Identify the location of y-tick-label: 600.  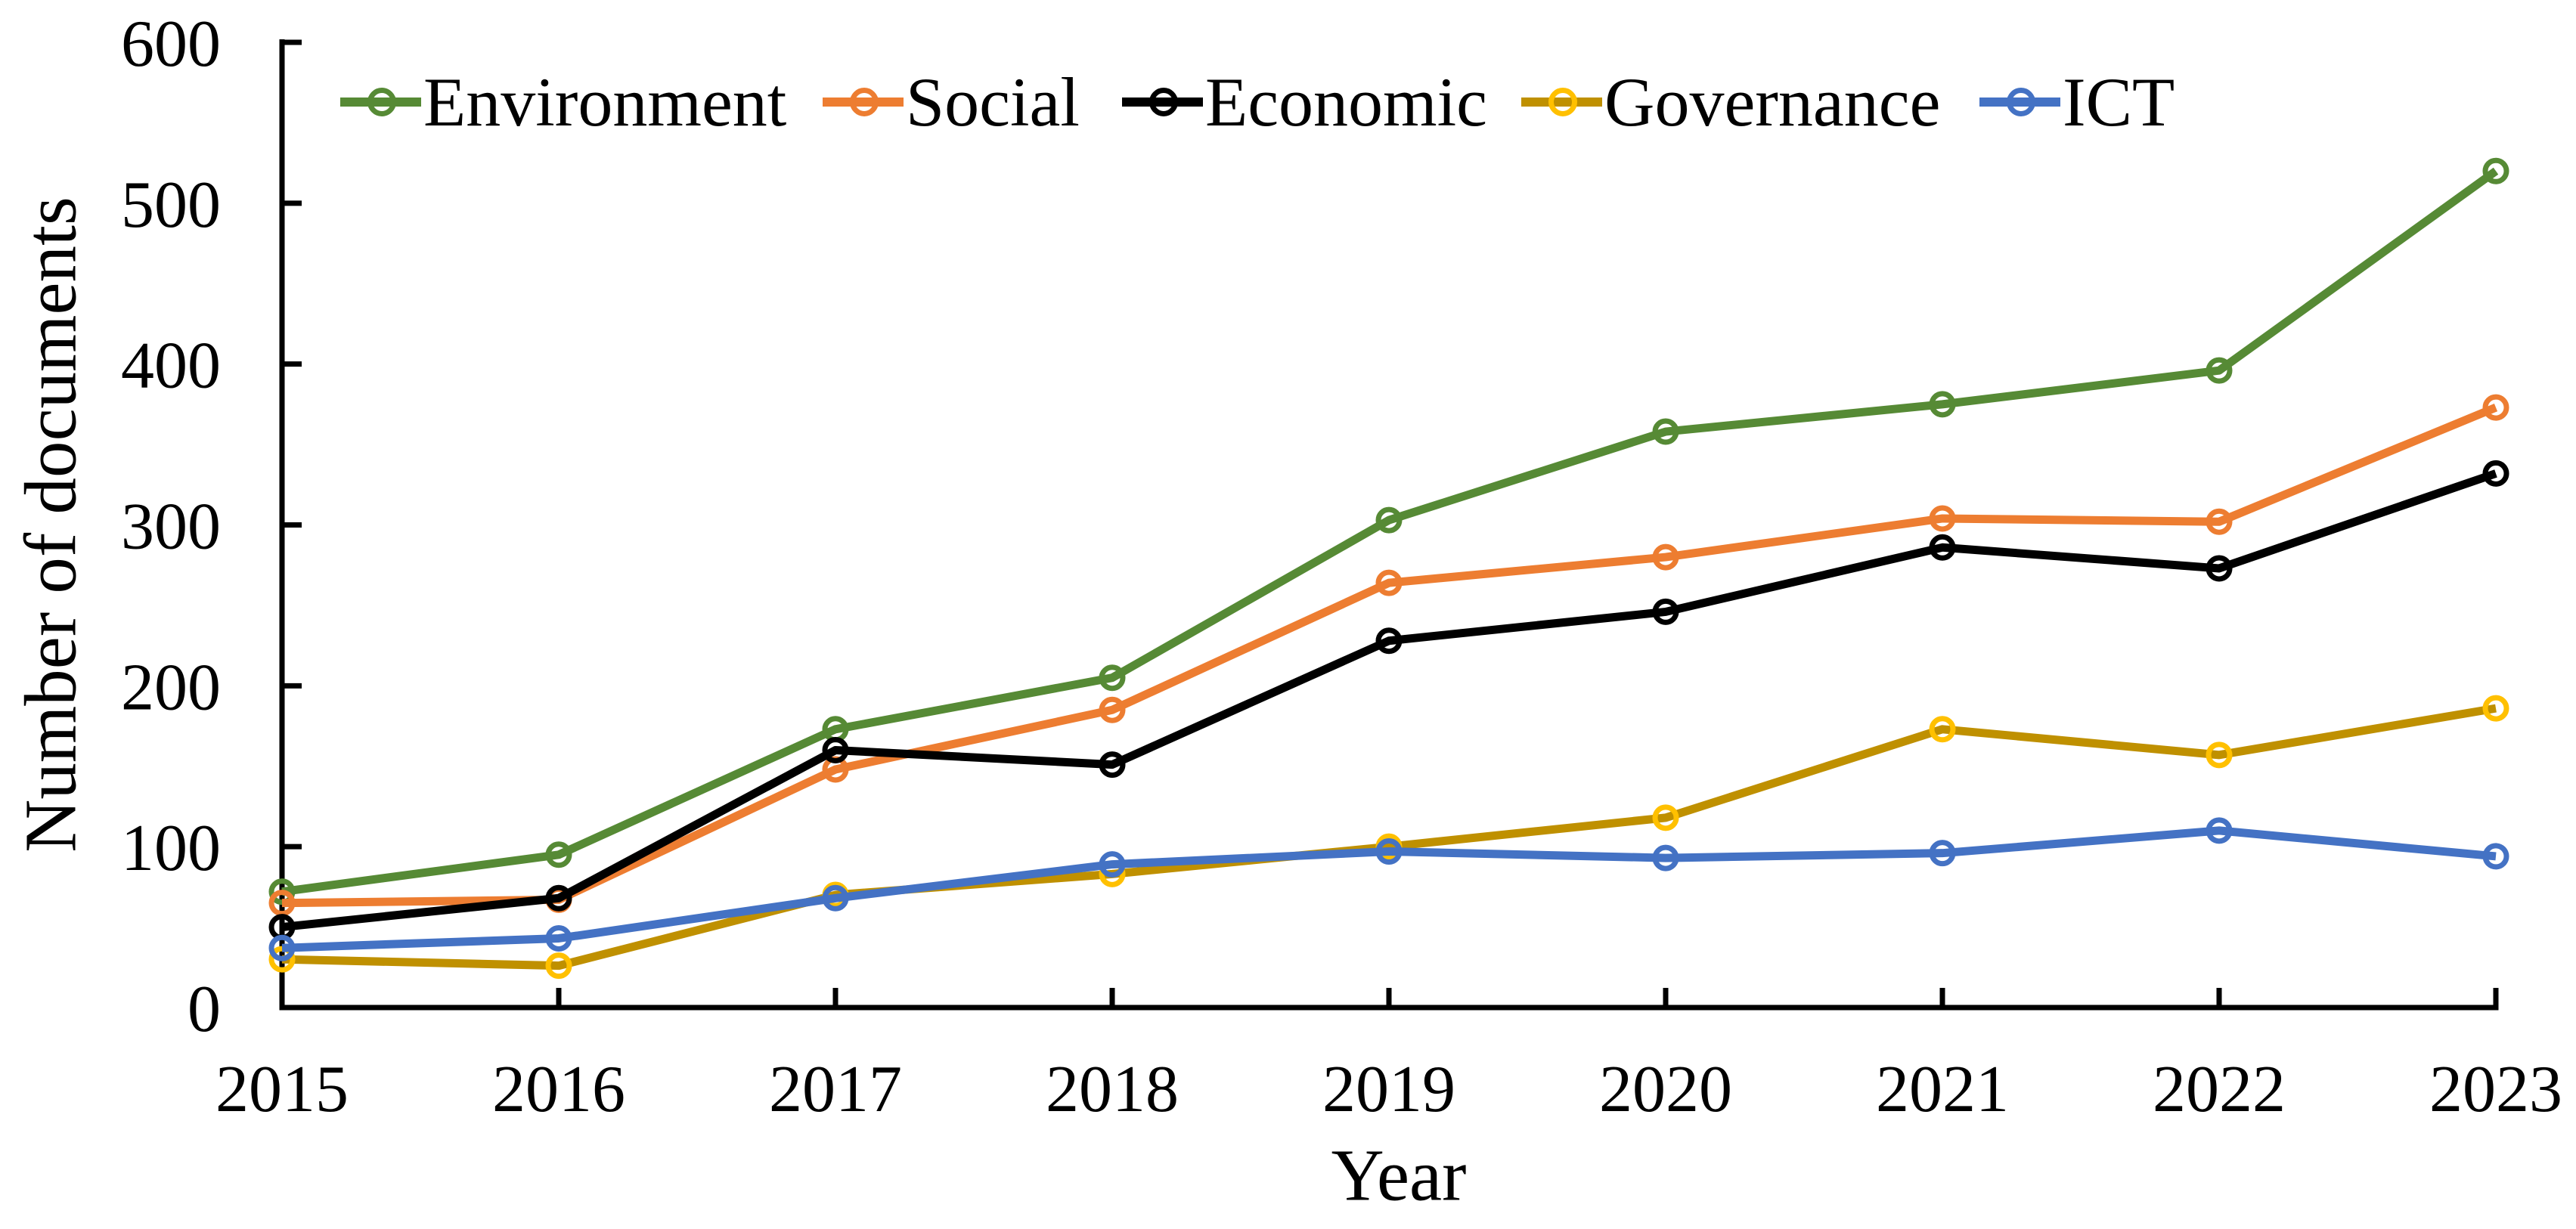
(171, 44).